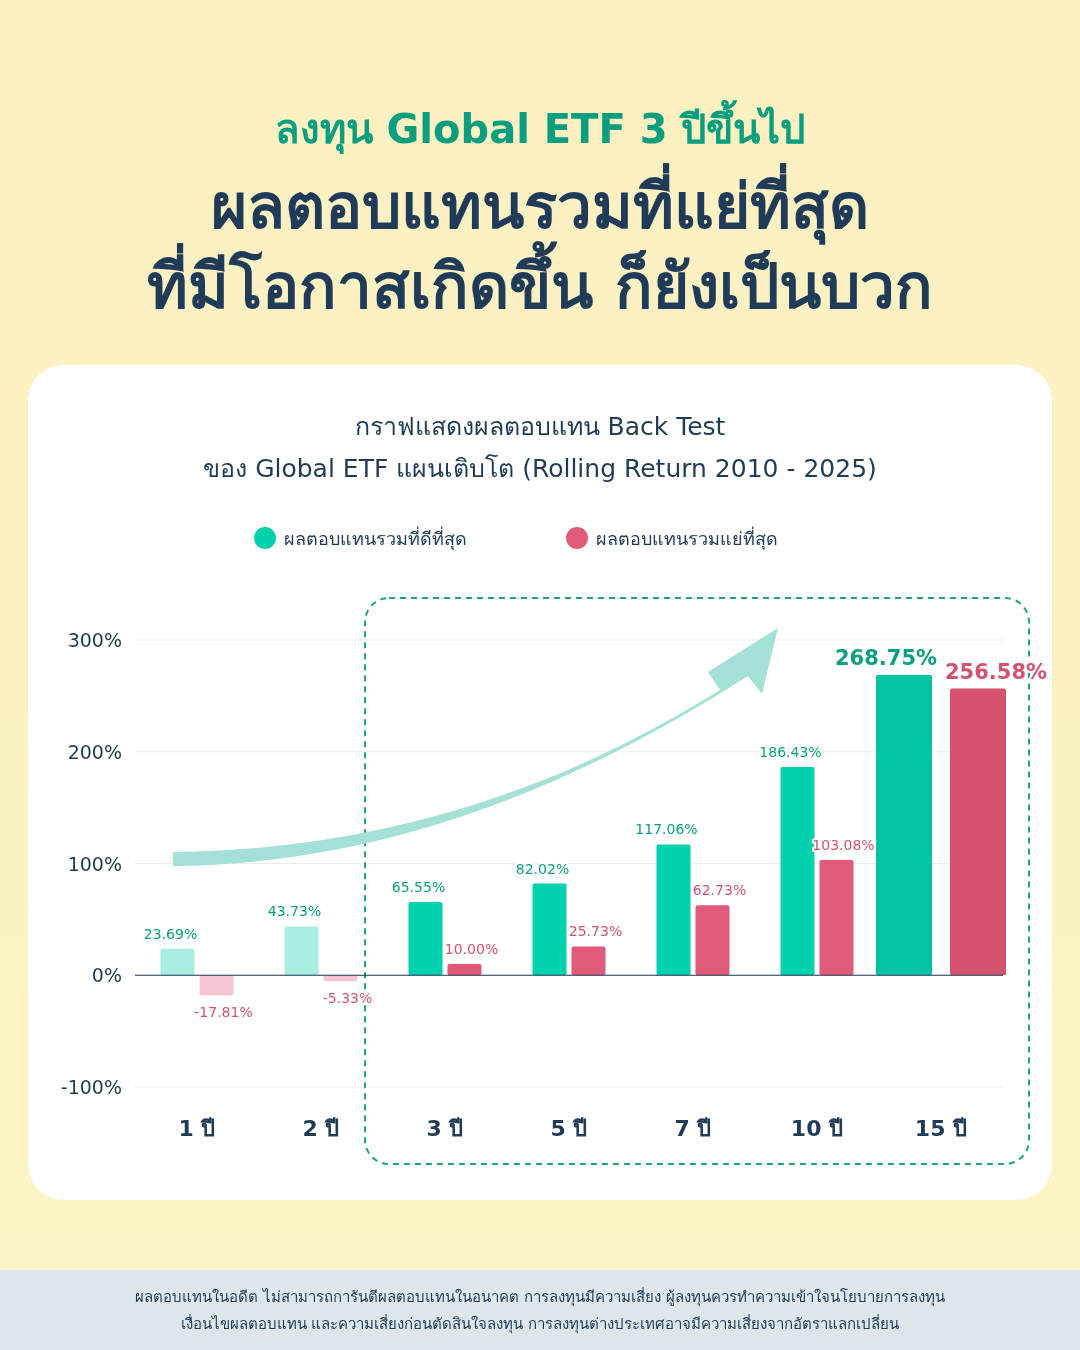 This screenshot has height=1350, width=1080. I want to click on x-tick-label: 1 ปี, so click(197, 1128).